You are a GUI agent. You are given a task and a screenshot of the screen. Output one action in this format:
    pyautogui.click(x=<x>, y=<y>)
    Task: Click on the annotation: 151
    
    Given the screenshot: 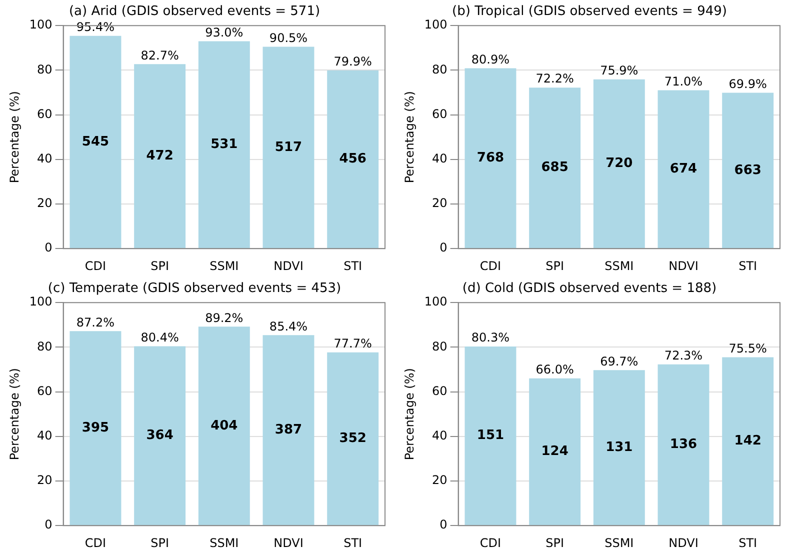 What is the action you would take?
    pyautogui.click(x=490, y=436)
    